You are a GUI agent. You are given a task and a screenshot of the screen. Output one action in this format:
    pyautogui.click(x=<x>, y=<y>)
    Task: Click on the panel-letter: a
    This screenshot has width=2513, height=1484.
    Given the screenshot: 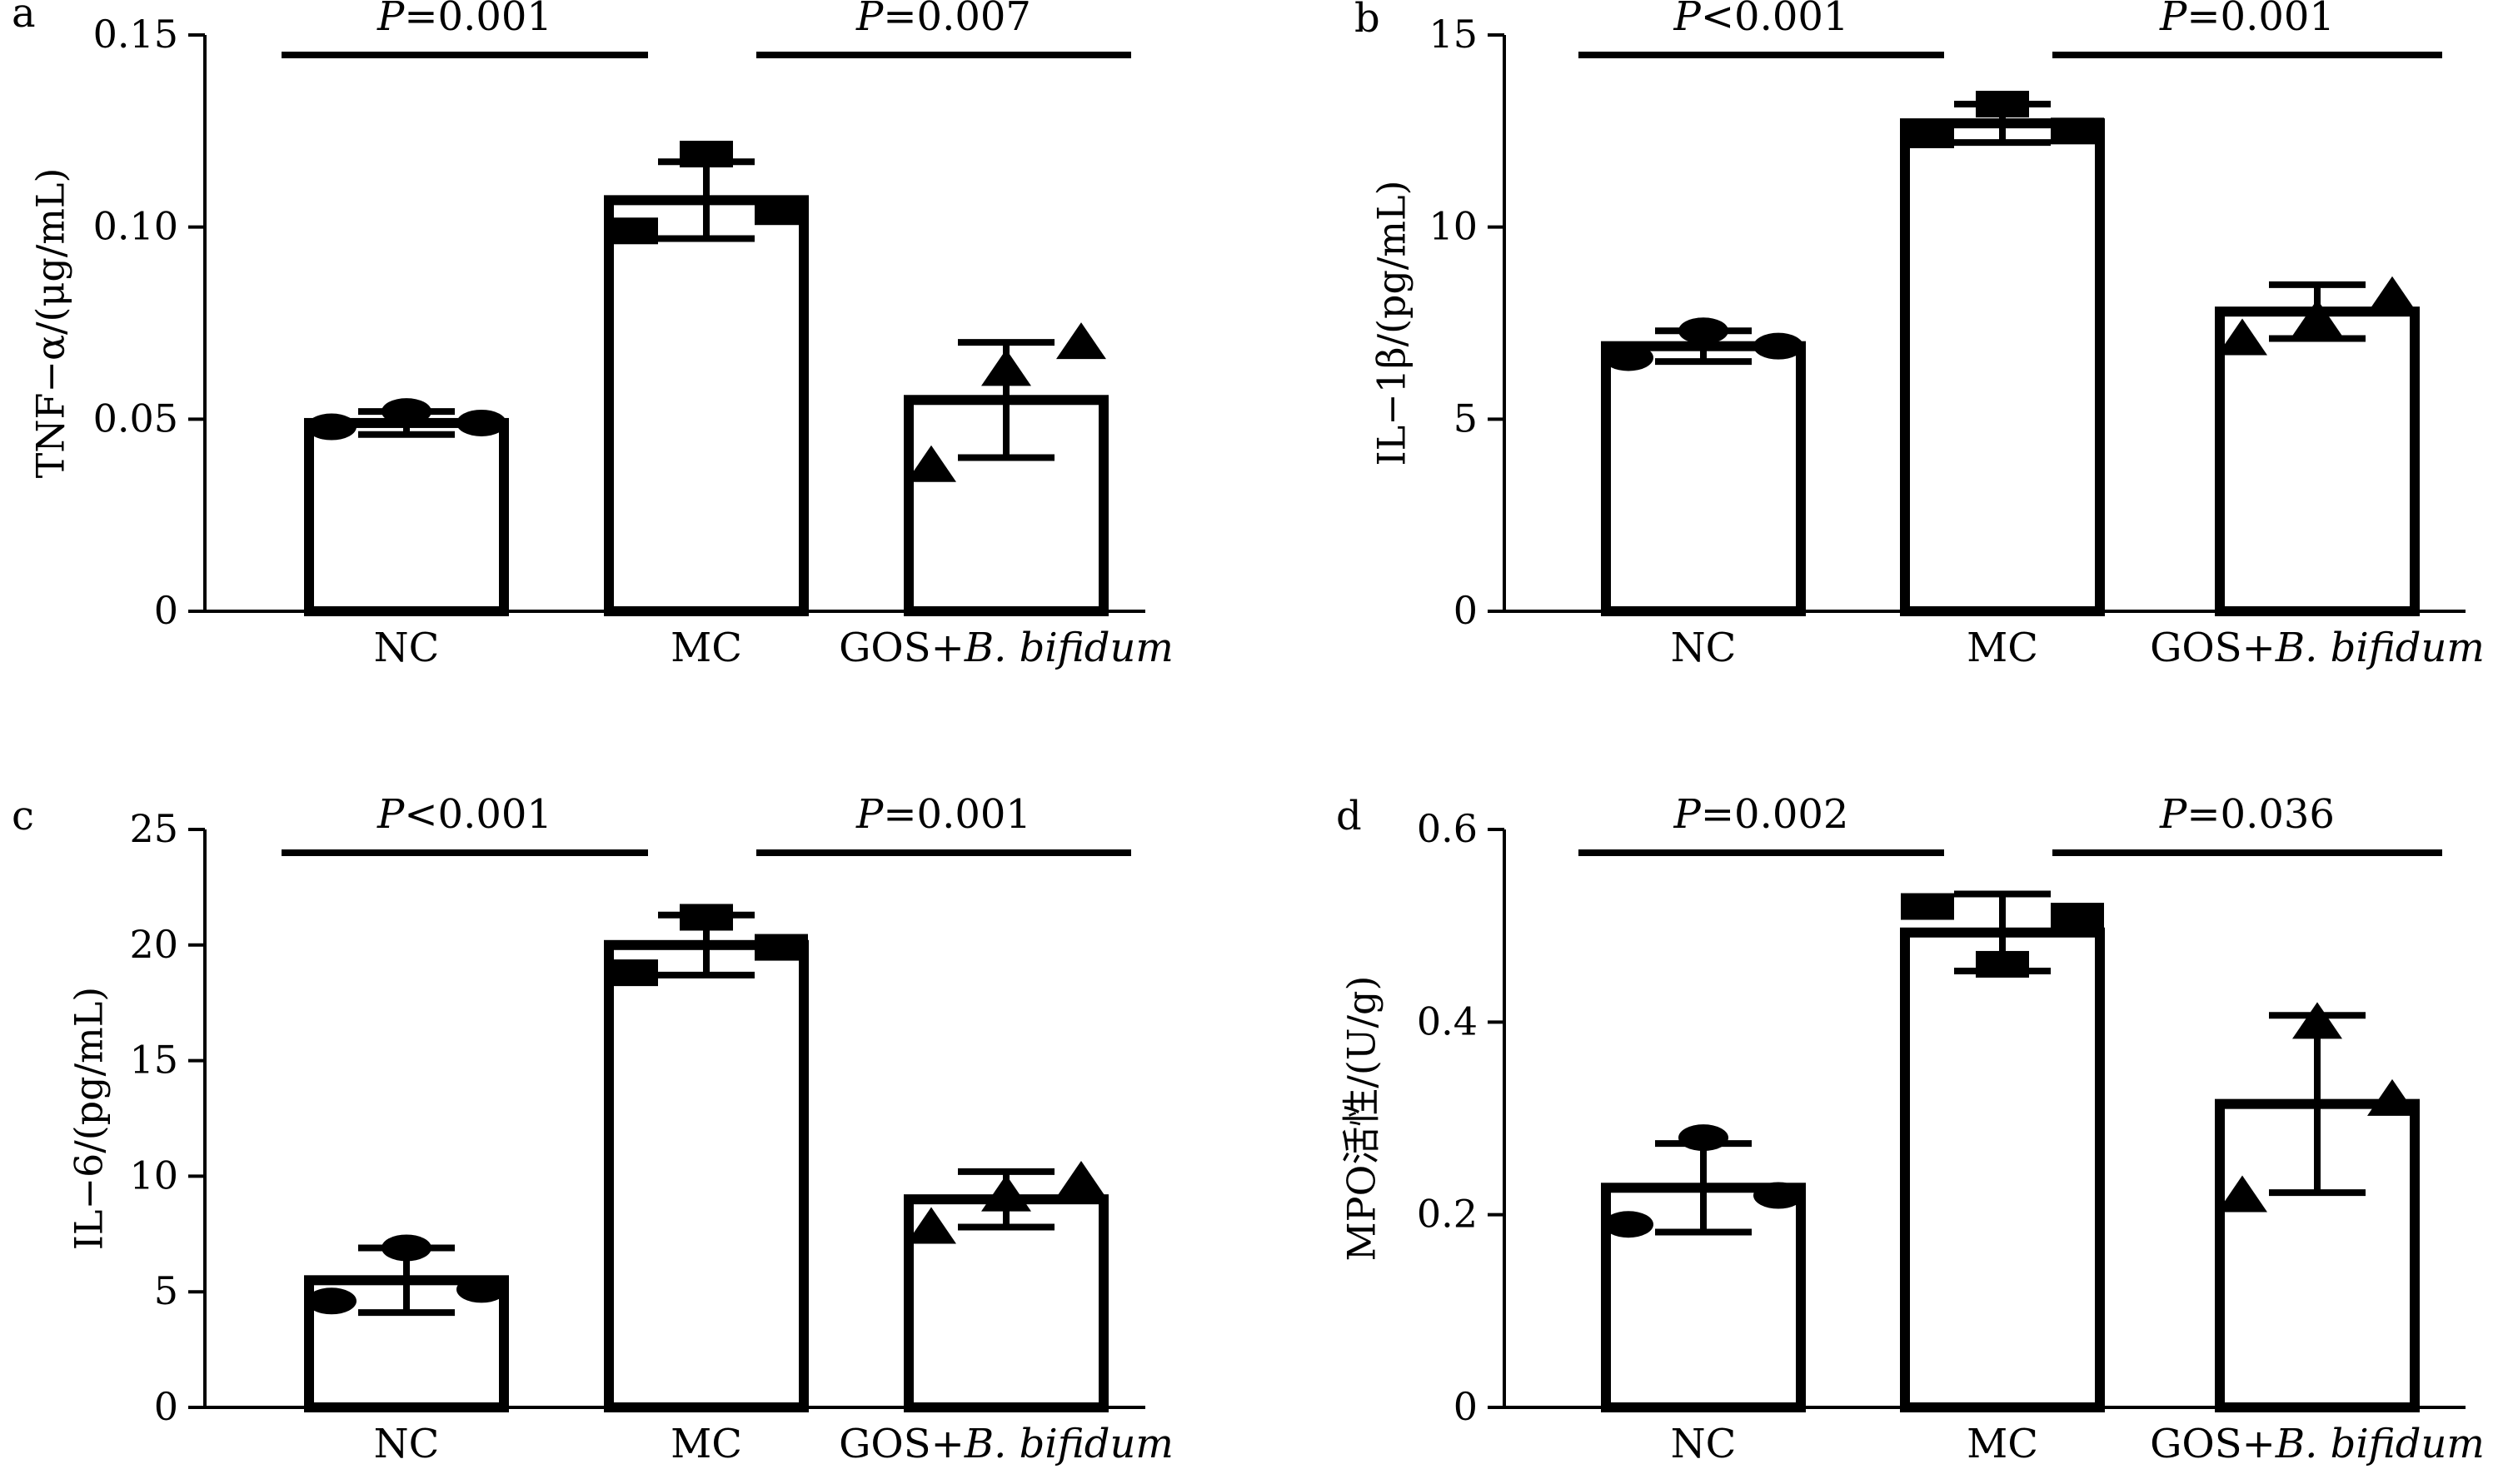 What is the action you would take?
    pyautogui.click(x=24, y=18)
    